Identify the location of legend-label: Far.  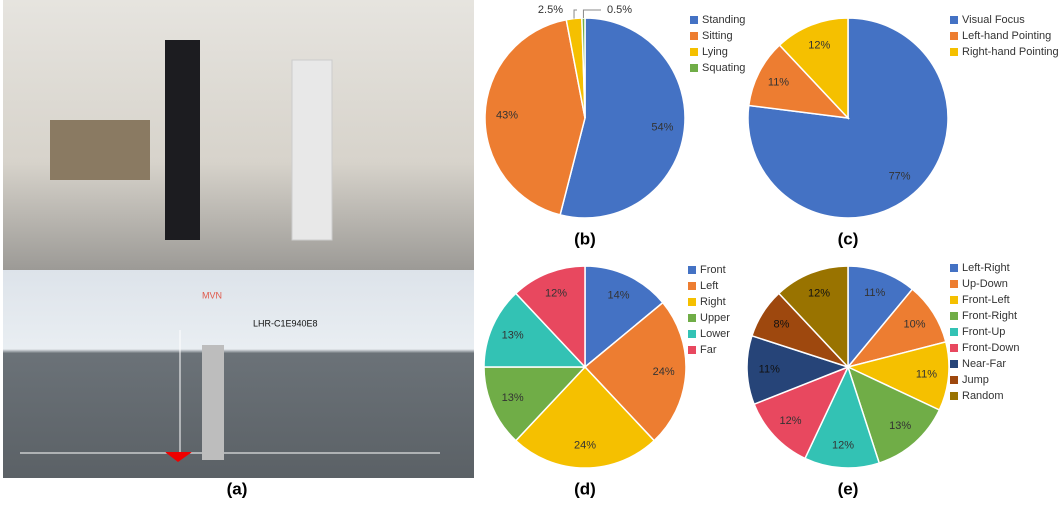
(708, 350).